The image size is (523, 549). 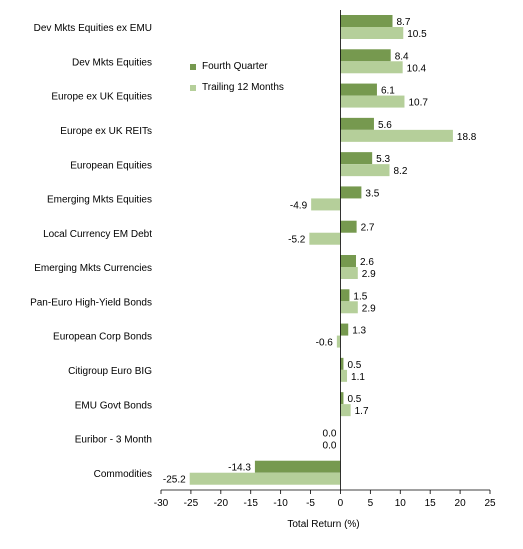 What do you see at coordinates (161, 503) in the screenshot?
I see `x-tick-label: -30` at bounding box center [161, 503].